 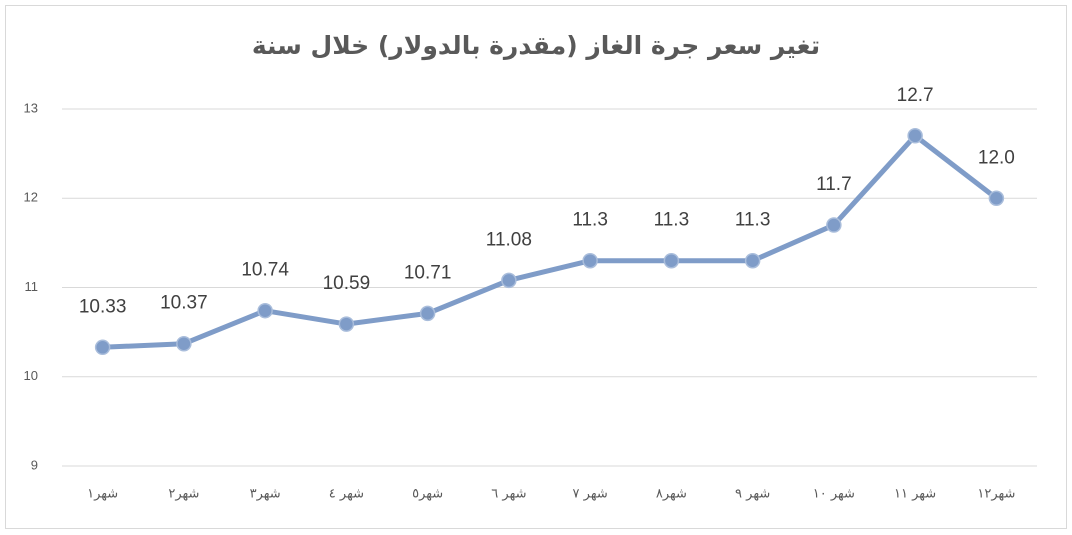 I want to click on data-label: 10.37, so click(x=184, y=303).